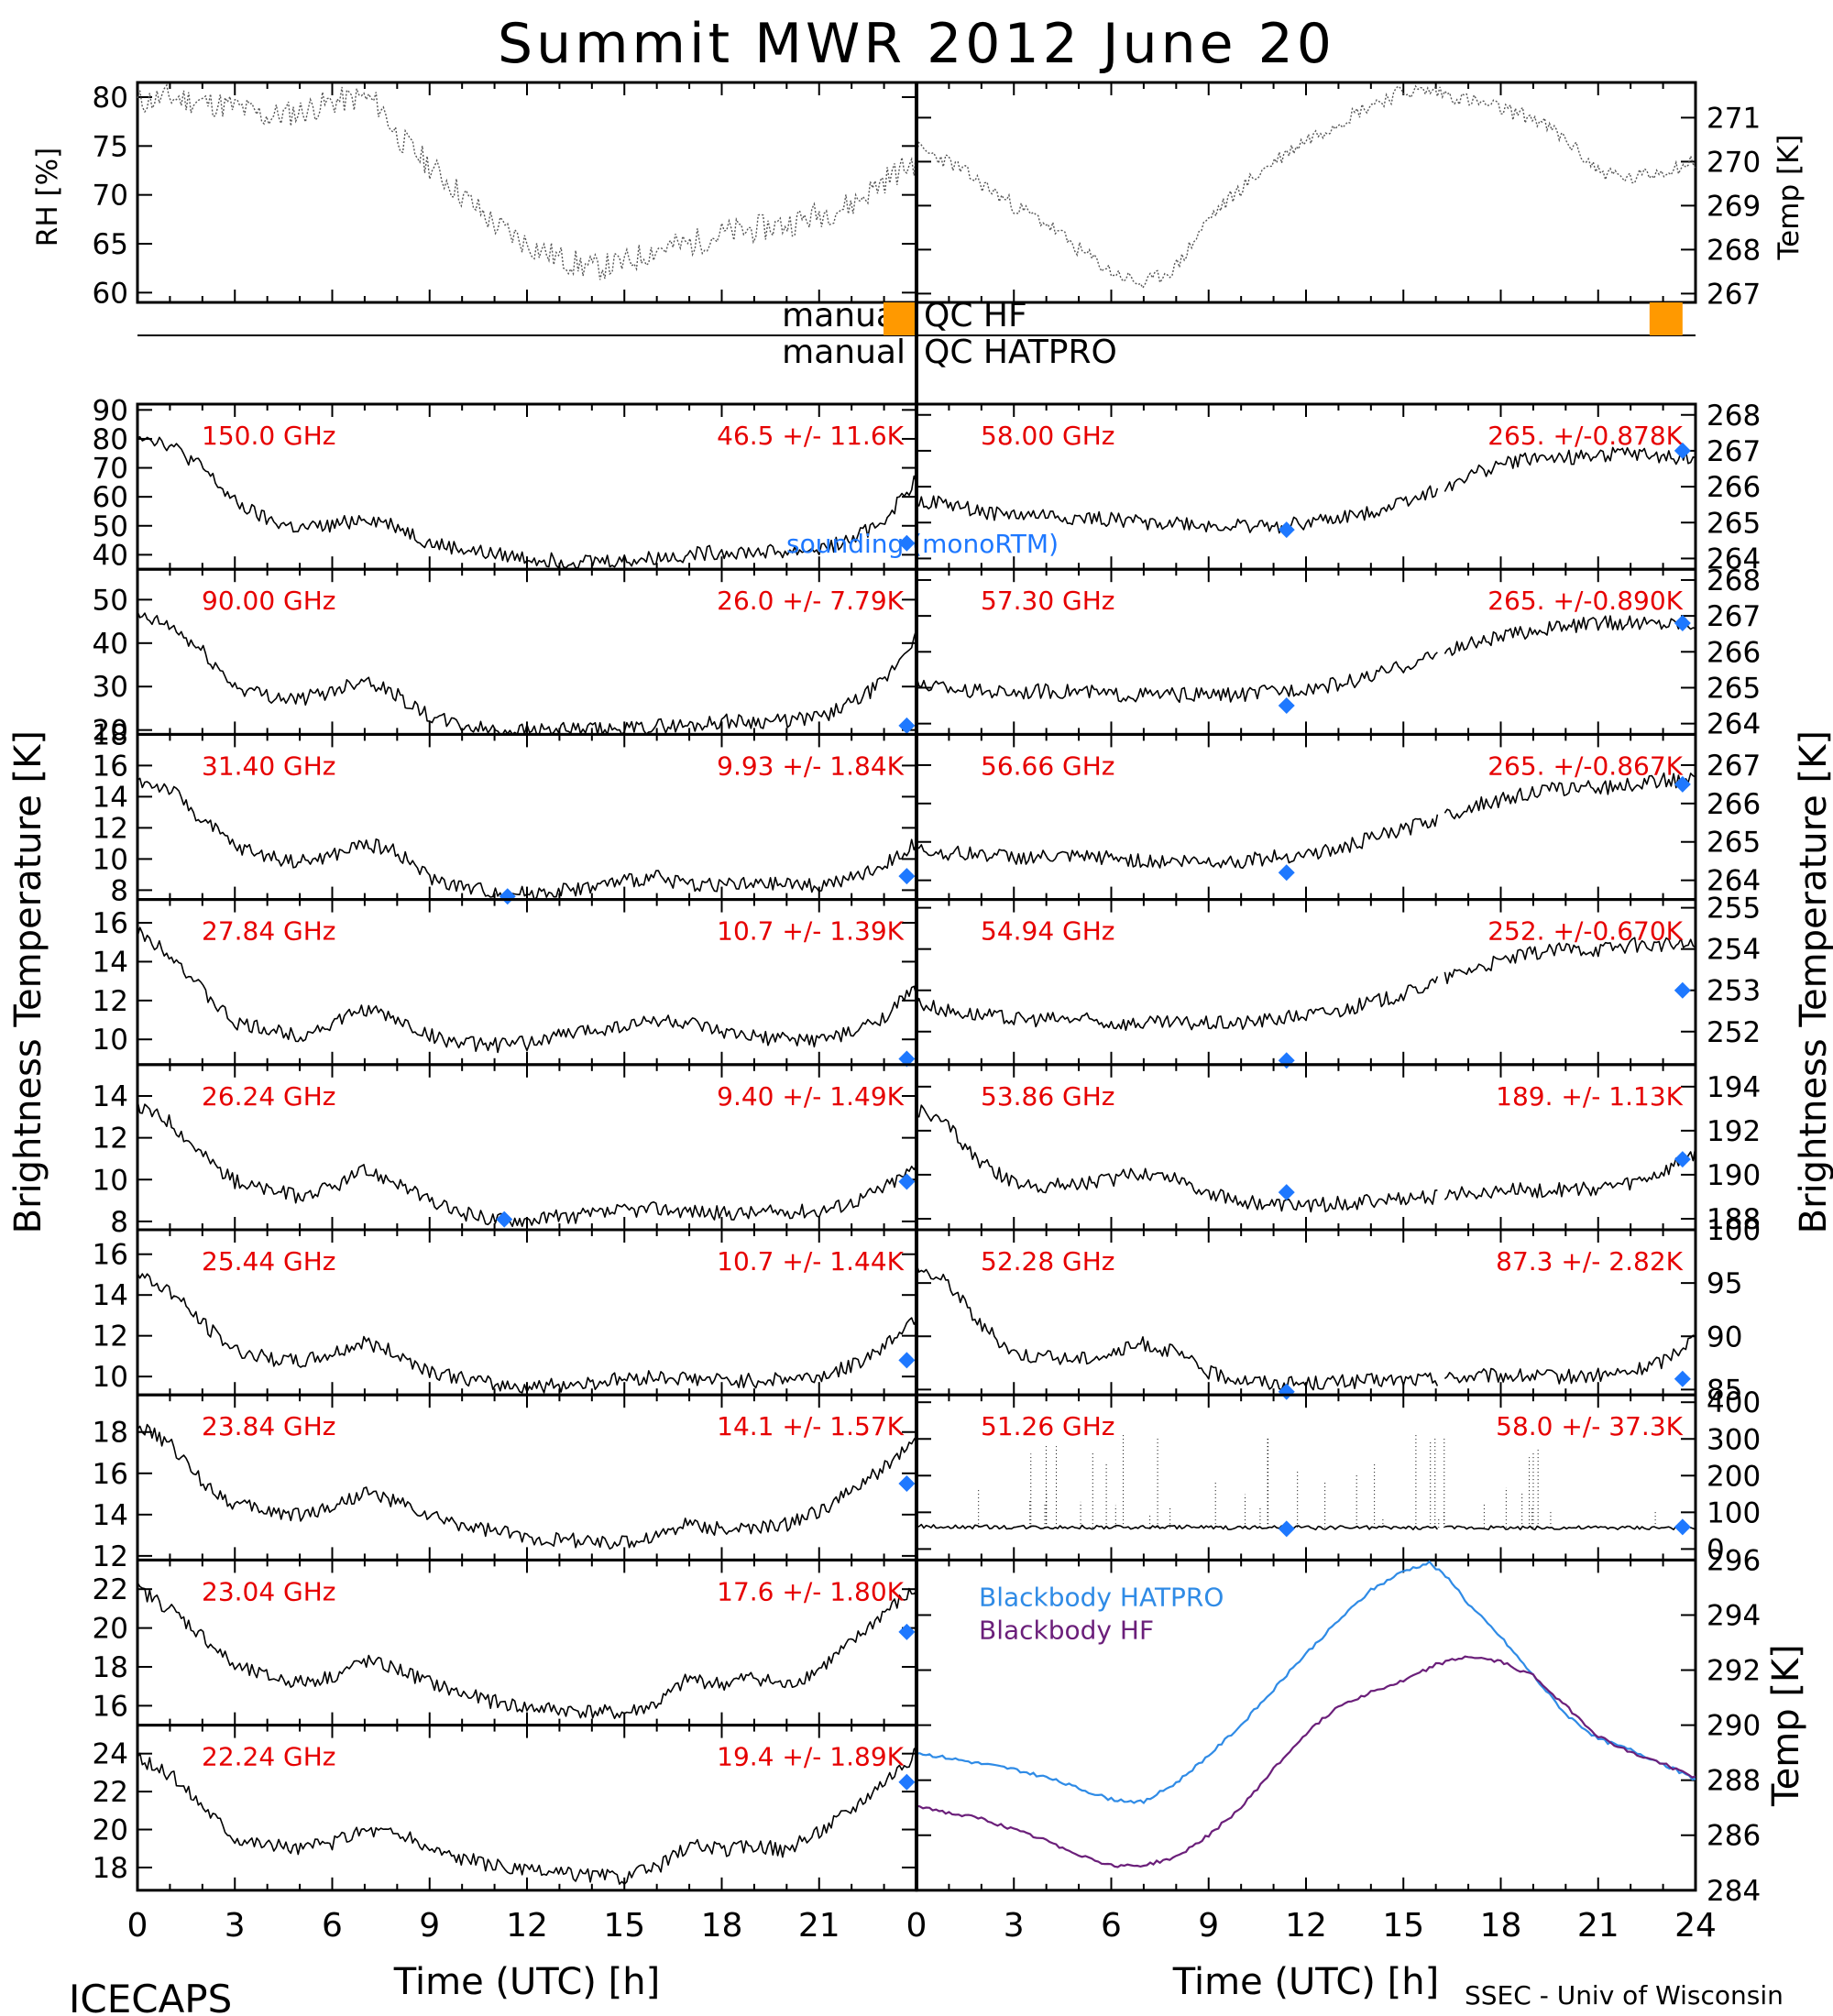  Describe the element at coordinates (1624, 1995) in the screenshot. I see `footer-right-label: SSEC - Univ of Wisconsin` at that location.